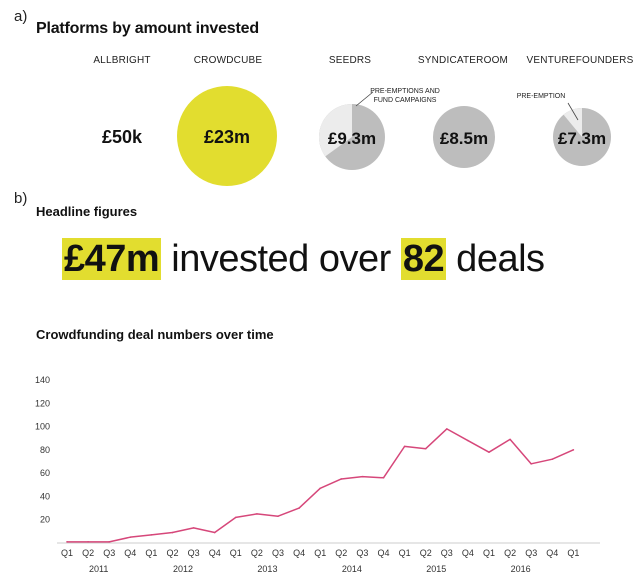 This screenshot has width=640, height=581. What do you see at coordinates (98, 569) in the screenshot?
I see `x-year-label: 2011` at bounding box center [98, 569].